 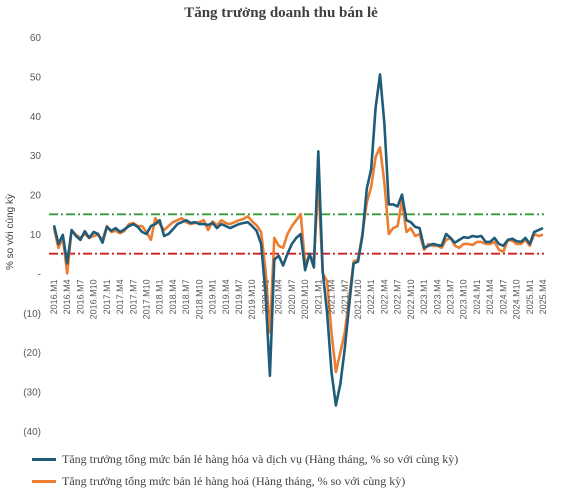 I want to click on x-tick-label: 2020.M1, so click(x=266, y=296).